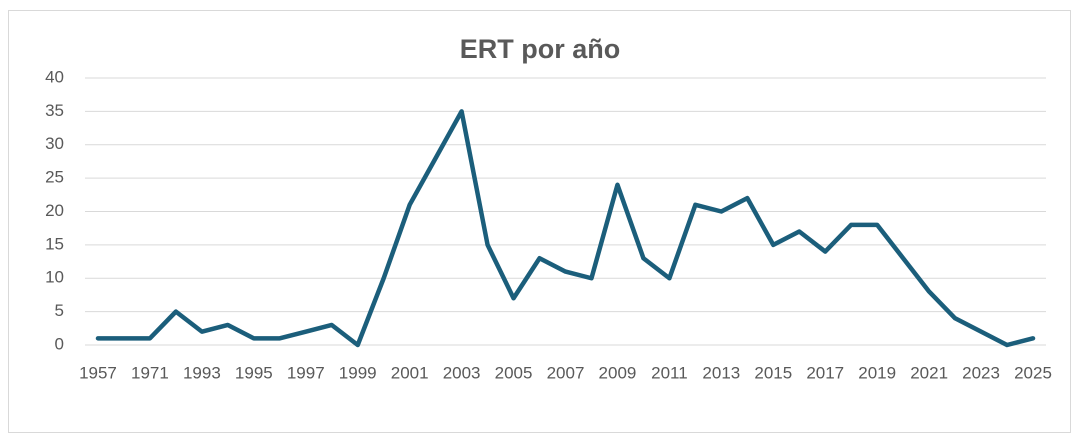  Describe the element at coordinates (306, 372) in the screenshot. I see `x-tick-label: 1997` at that location.